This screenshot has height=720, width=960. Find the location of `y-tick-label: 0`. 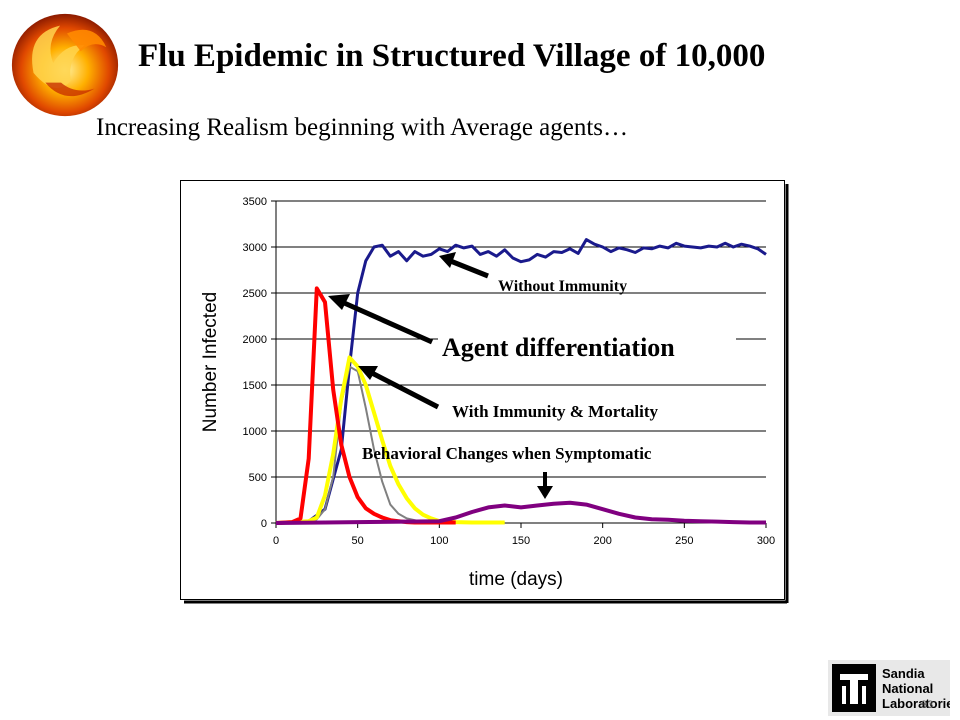

y-tick-label: 0 is located at coordinates (264, 524).